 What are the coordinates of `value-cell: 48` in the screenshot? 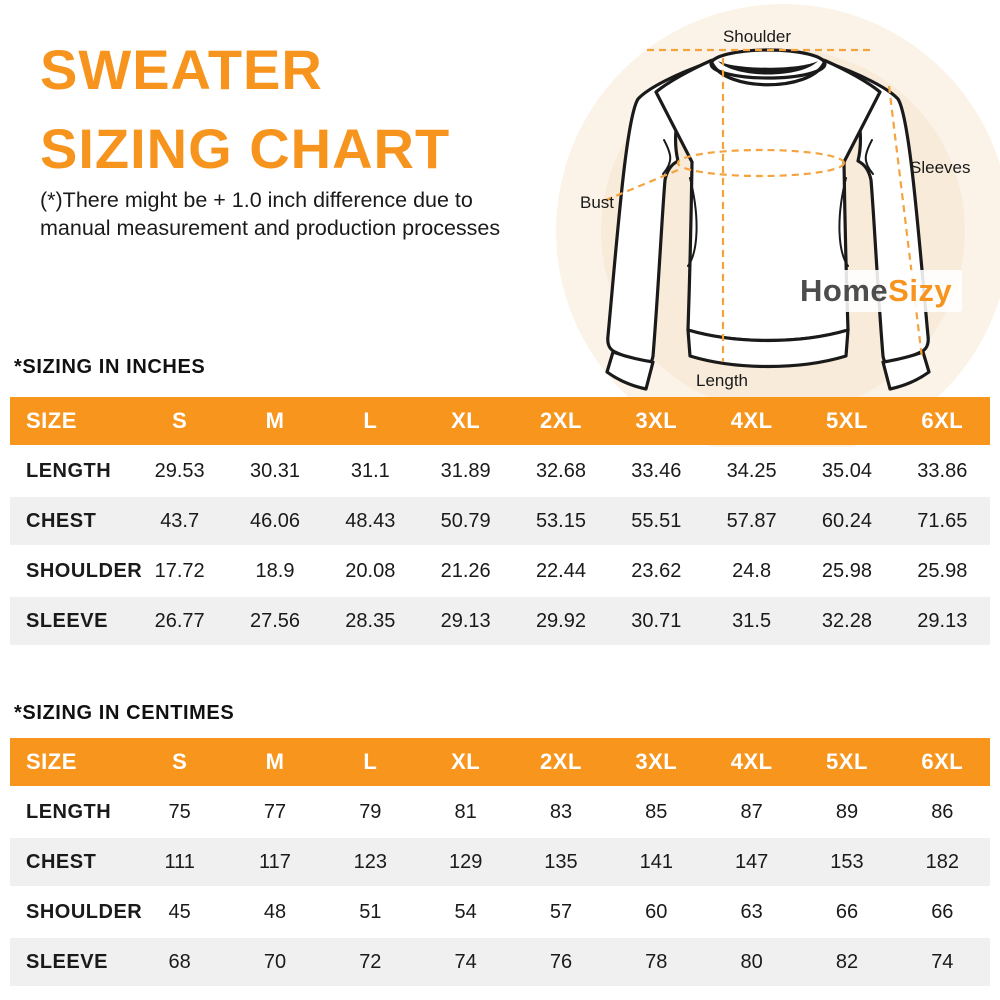 It's located at (275, 912).